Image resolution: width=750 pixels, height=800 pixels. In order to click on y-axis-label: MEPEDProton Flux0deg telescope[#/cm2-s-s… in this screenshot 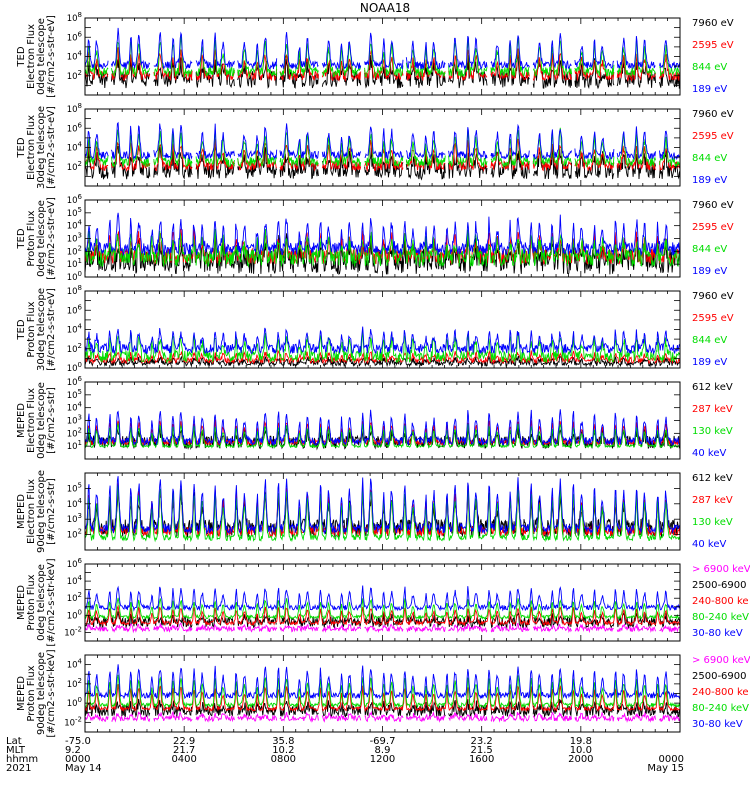, I will do `click(36, 602)`.